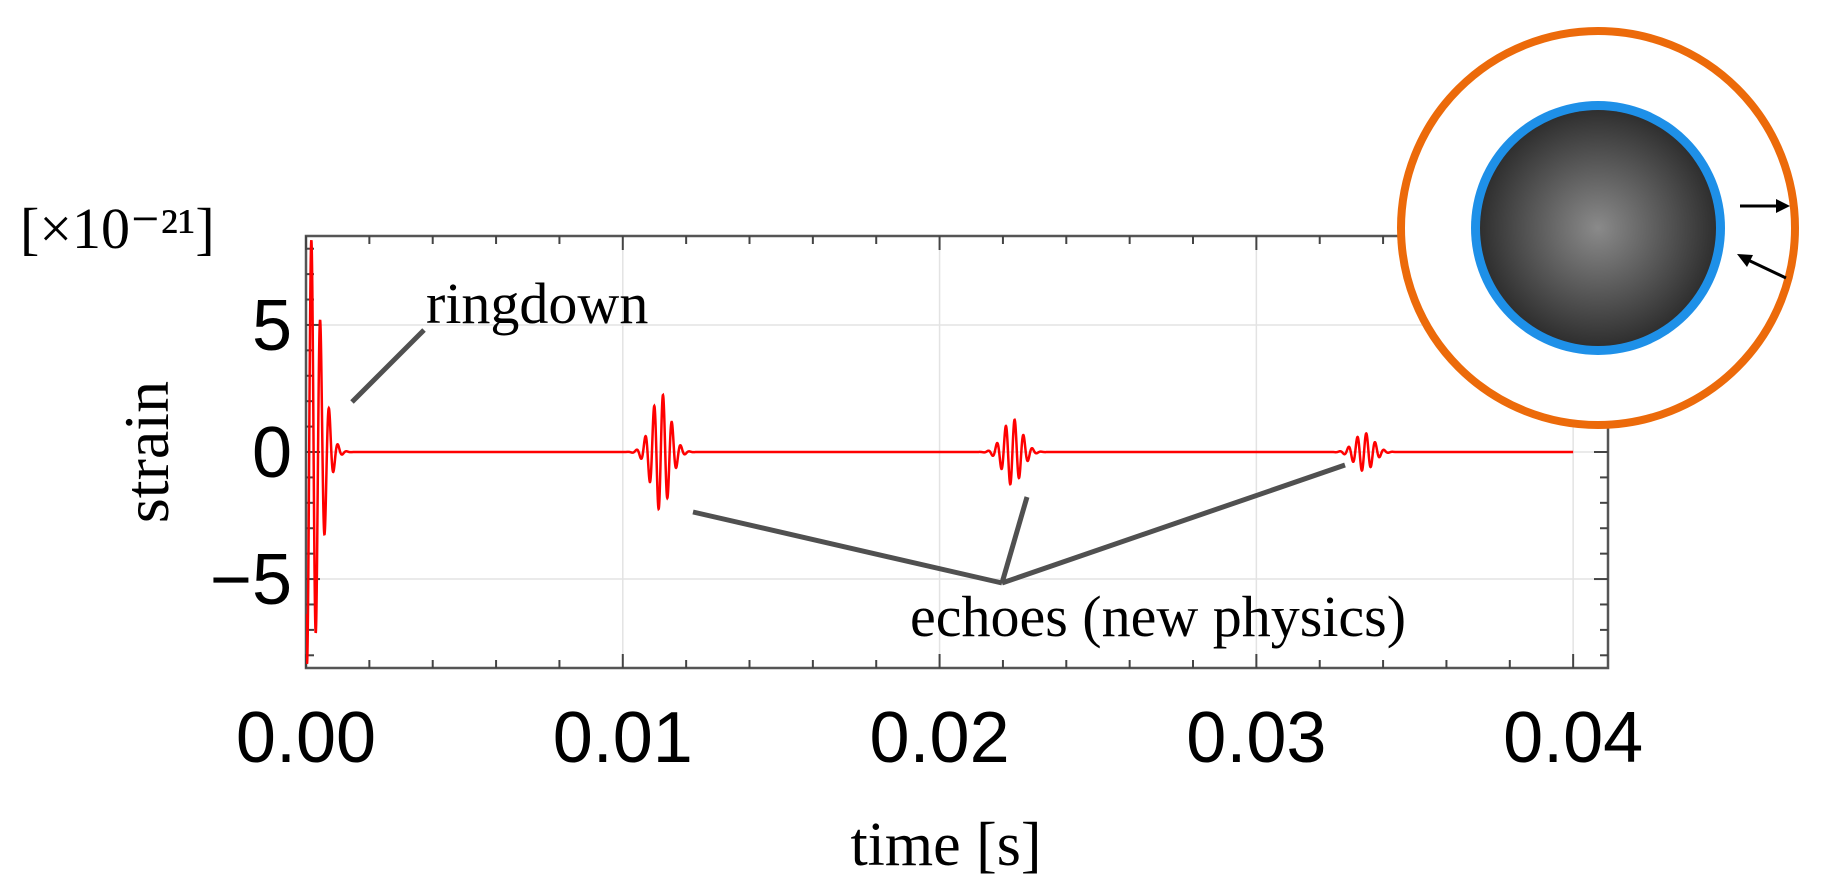  What do you see at coordinates (537, 303) in the screenshot?
I see `ringdown-label: ringdown` at bounding box center [537, 303].